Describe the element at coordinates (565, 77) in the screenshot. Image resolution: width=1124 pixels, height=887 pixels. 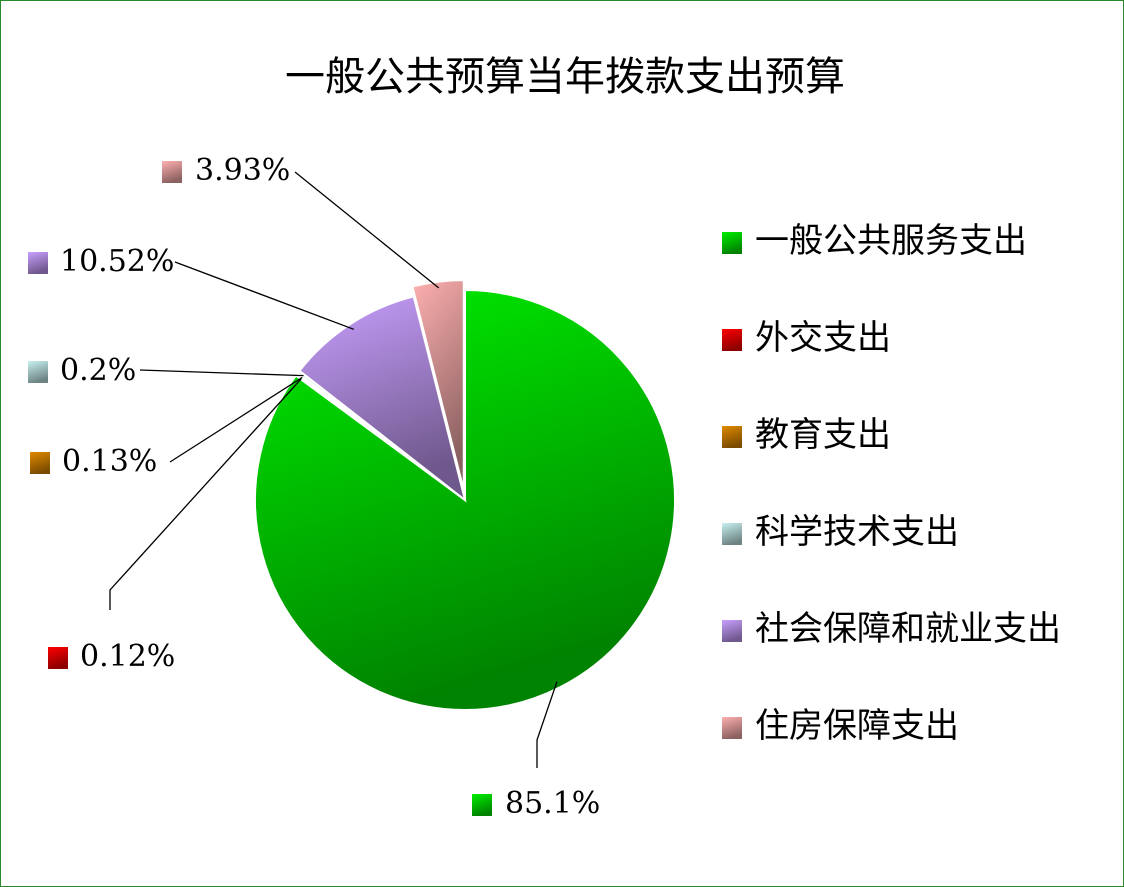
I see `chart-title: 一般公共预算当年拨款支出预算` at that location.